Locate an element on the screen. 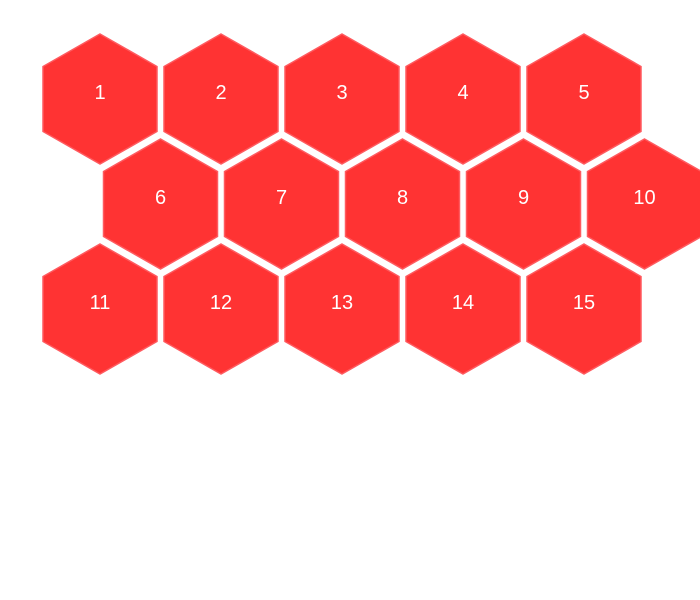  hexagon-label: 5 is located at coordinates (583, 93).